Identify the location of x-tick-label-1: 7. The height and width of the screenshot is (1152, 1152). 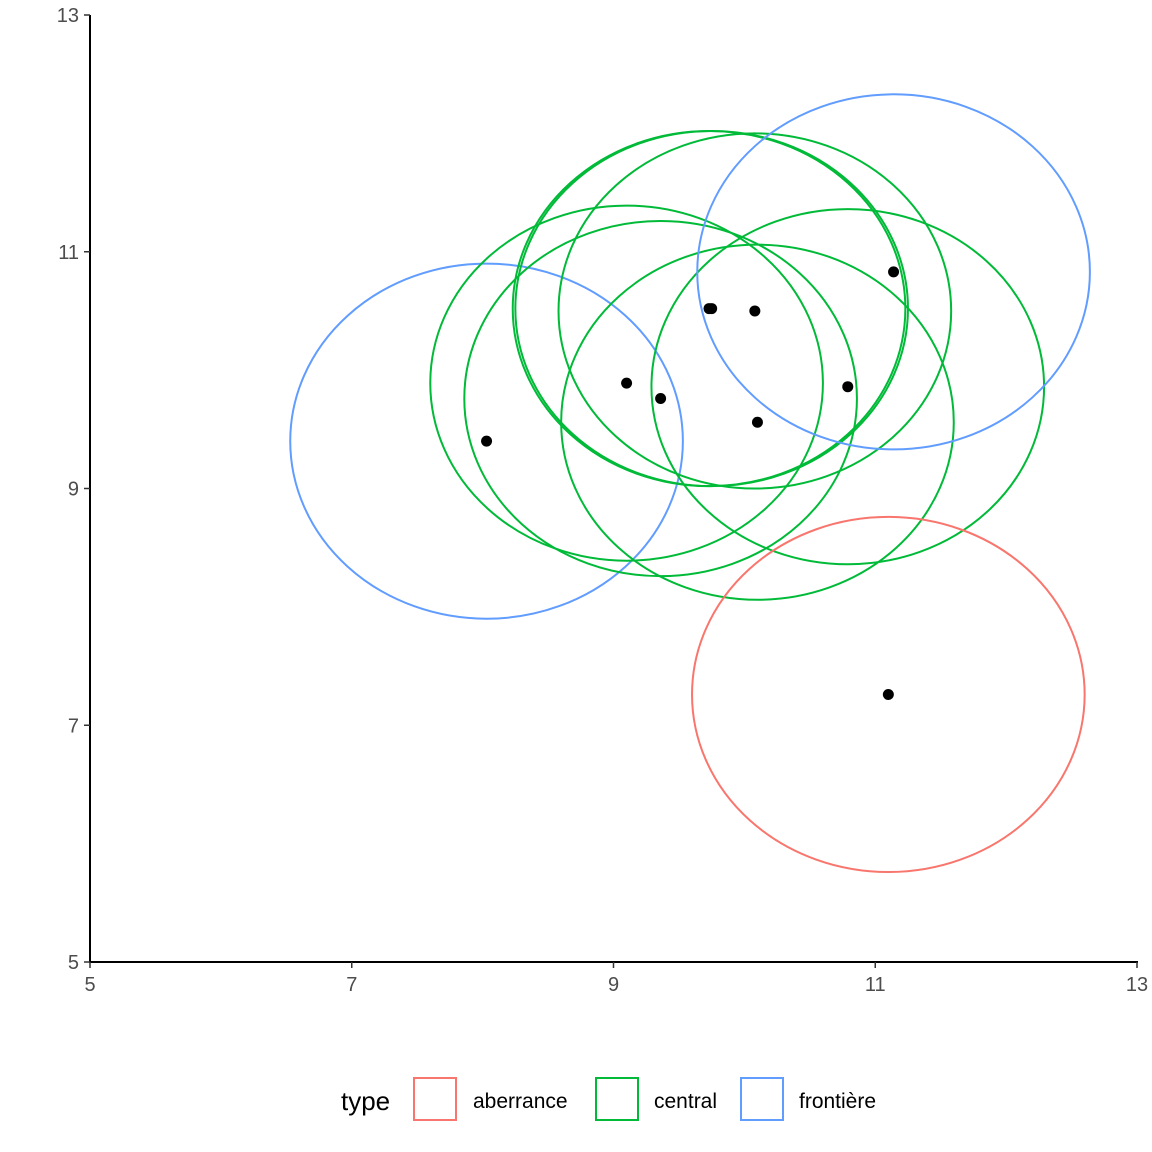
(351, 985).